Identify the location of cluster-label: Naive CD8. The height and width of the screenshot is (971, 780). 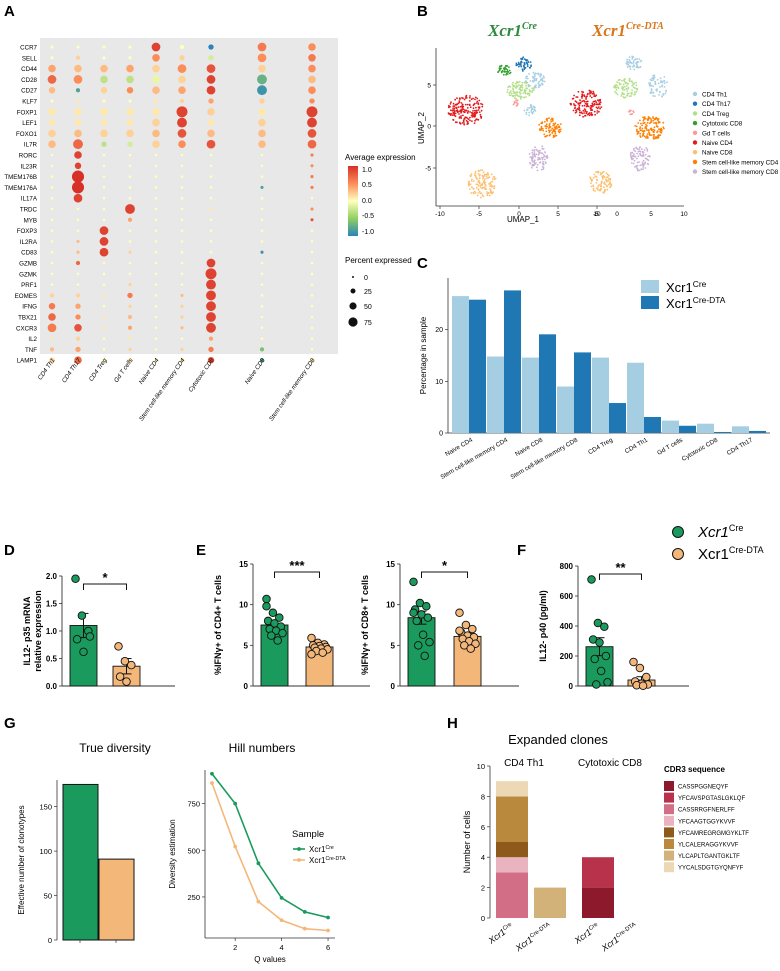
(255, 371).